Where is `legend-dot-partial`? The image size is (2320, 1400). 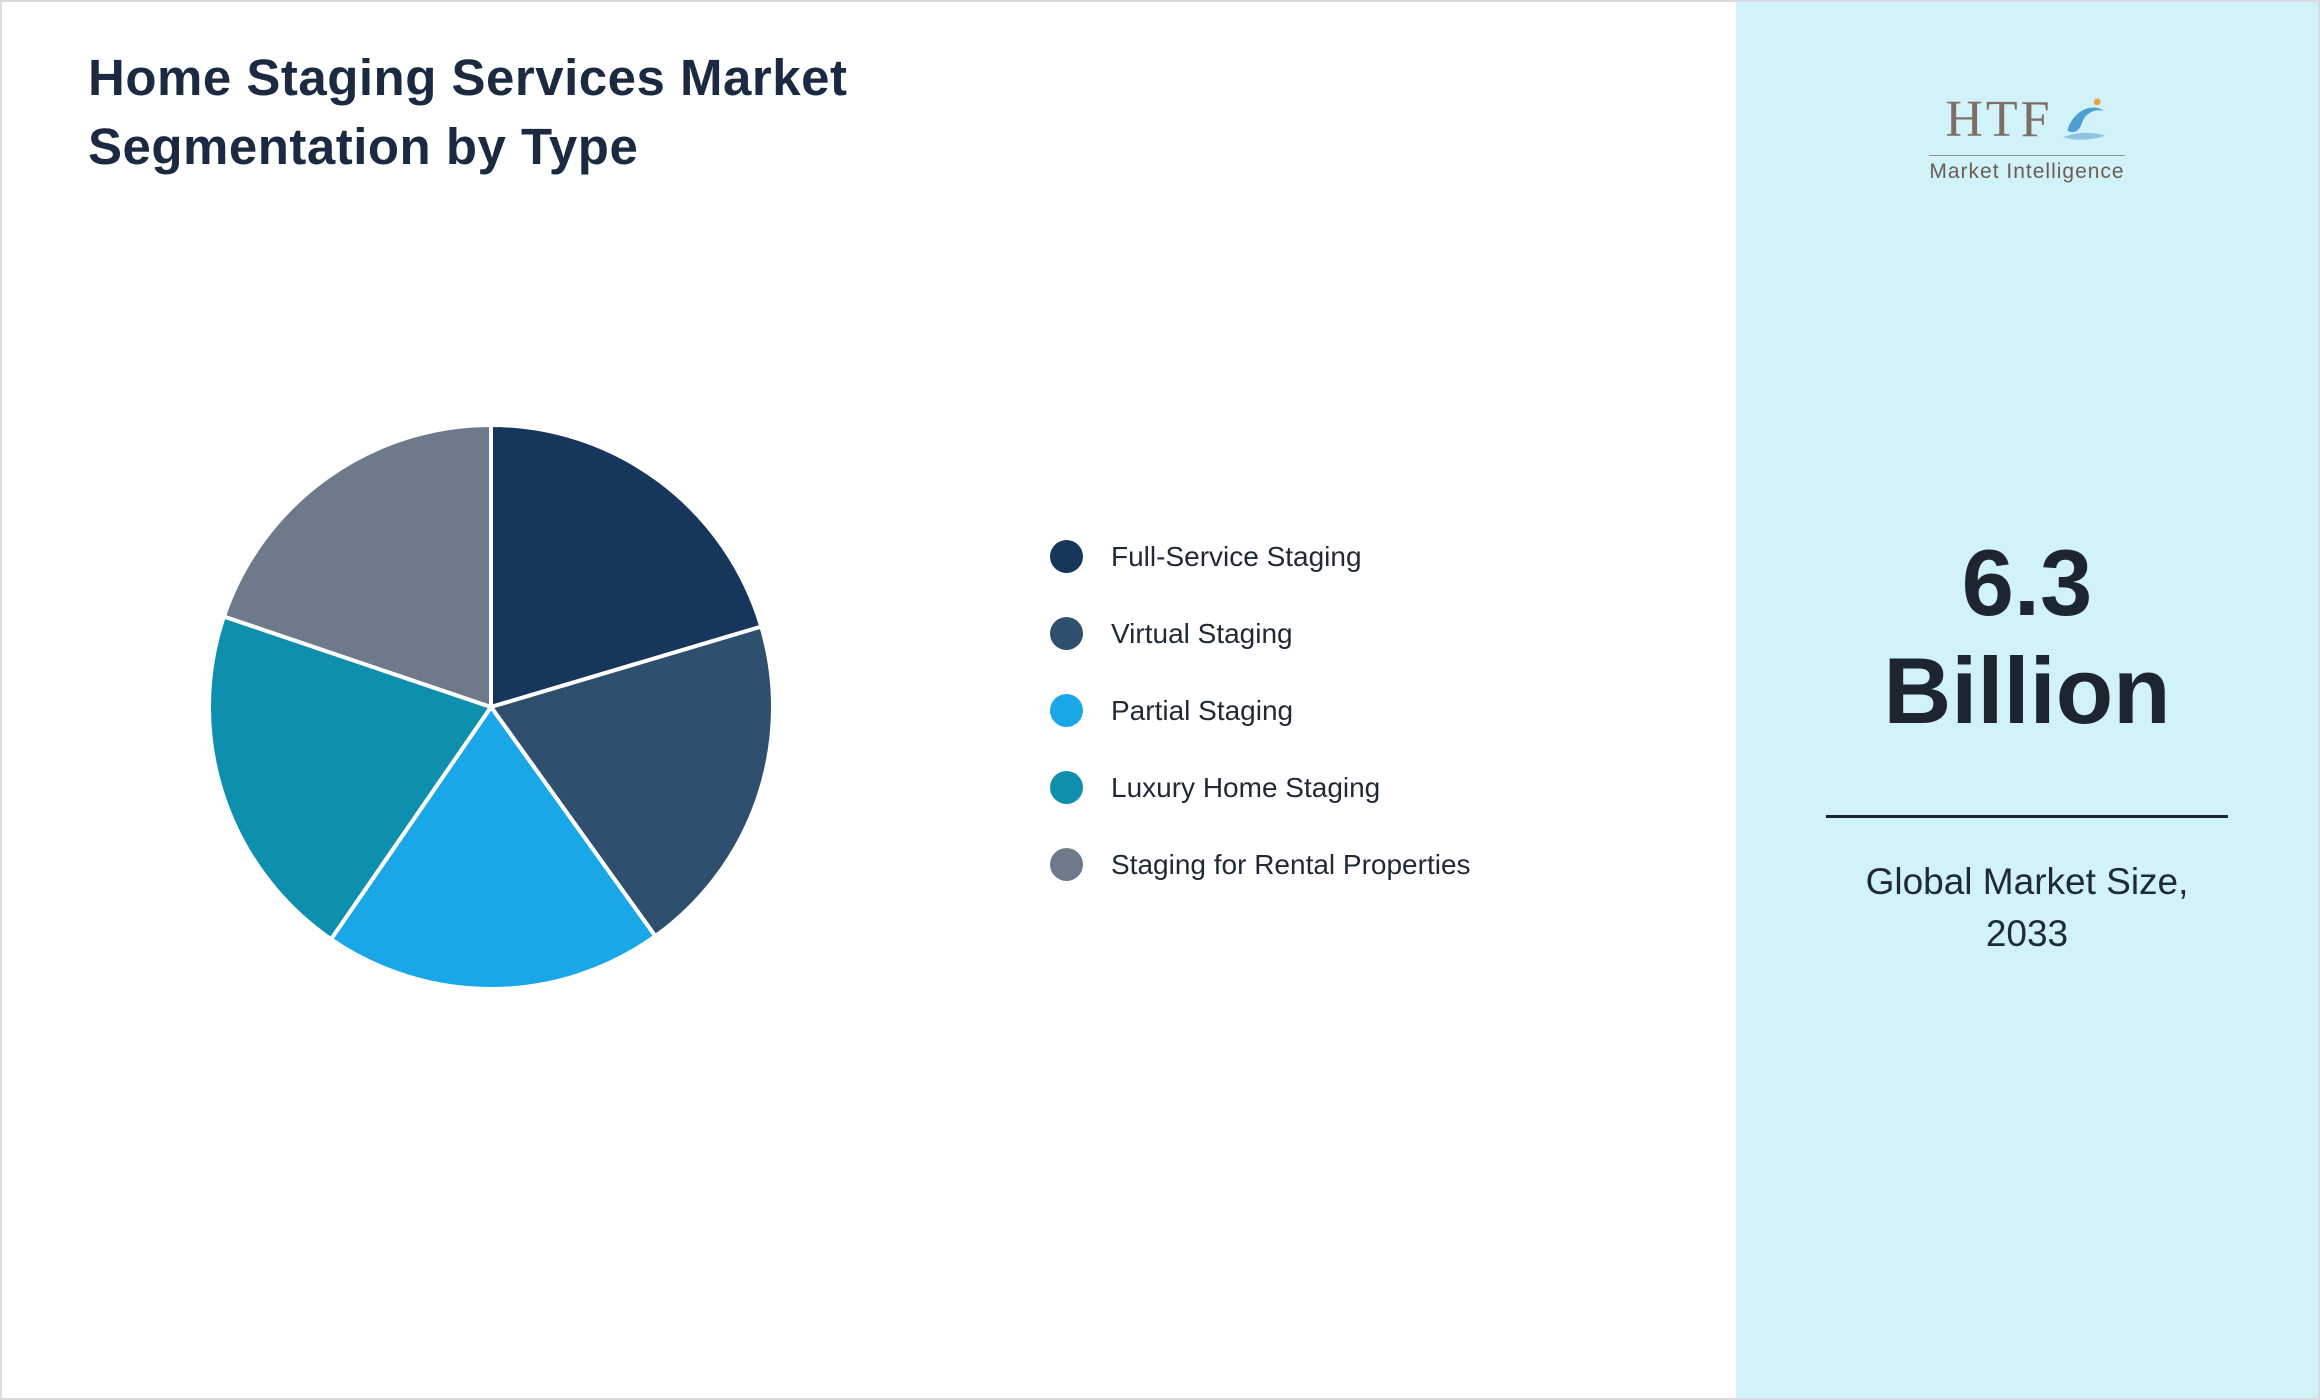
legend-dot-partial is located at coordinates (1066, 710).